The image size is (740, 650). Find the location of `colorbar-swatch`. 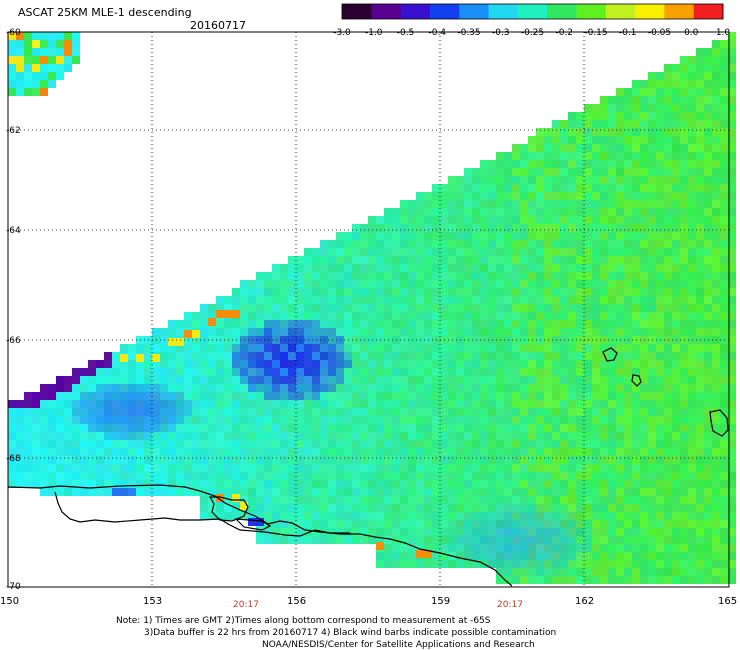

colorbar-swatch is located at coordinates (650, 11).